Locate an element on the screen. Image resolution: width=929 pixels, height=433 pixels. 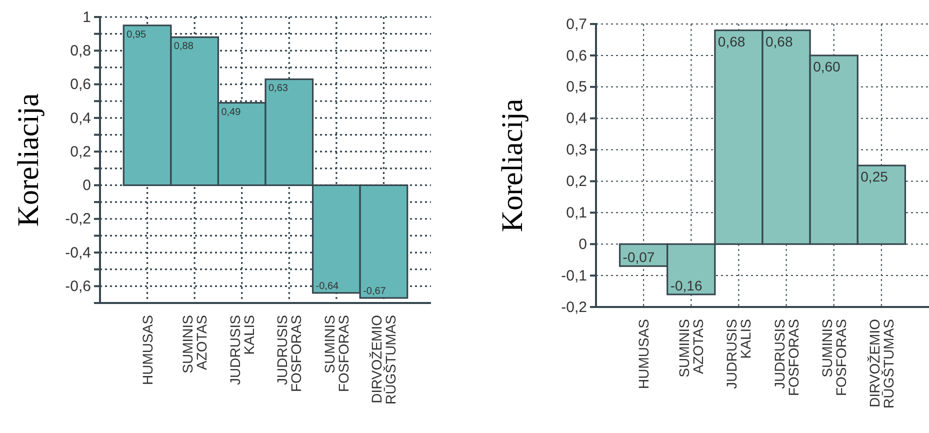
data-label: -0,16 is located at coordinates (686, 285).